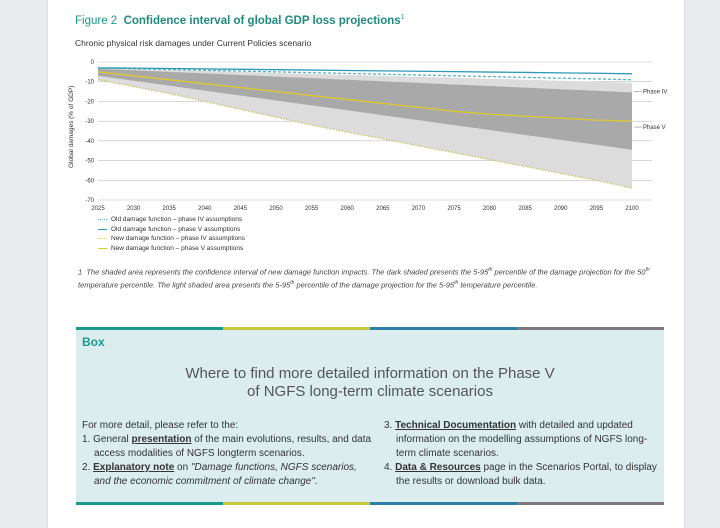 The height and width of the screenshot is (528, 720). What do you see at coordinates (89, 201) in the screenshot?
I see `y-tick-label: -70` at bounding box center [89, 201].